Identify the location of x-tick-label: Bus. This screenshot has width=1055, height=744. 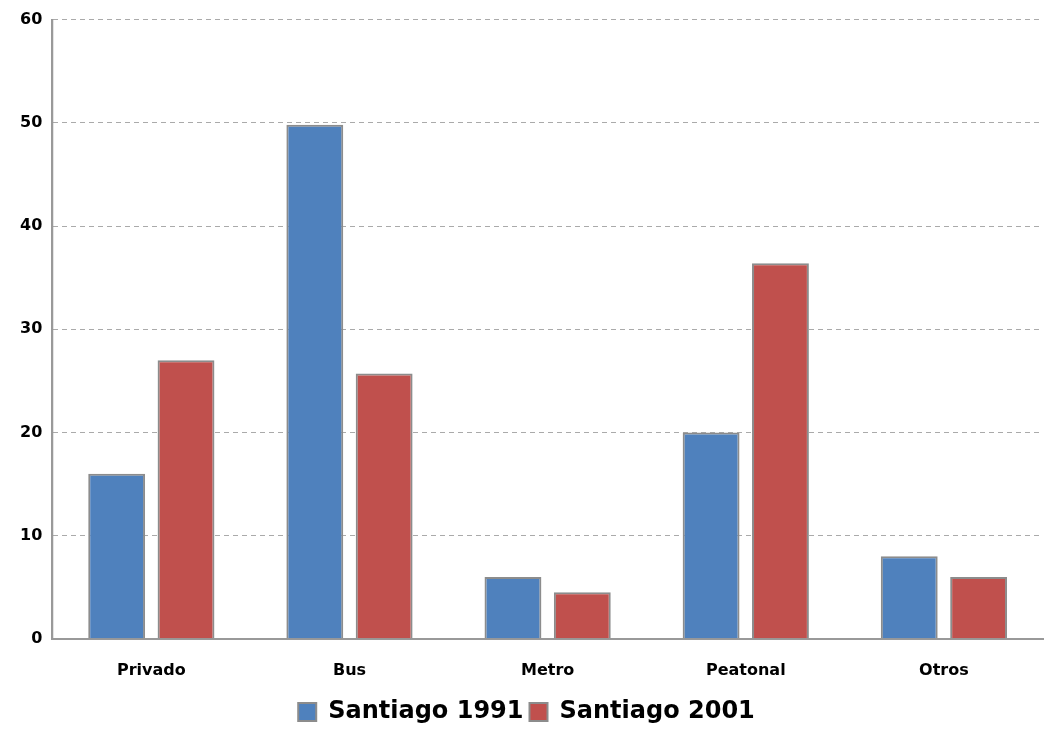
(349, 669).